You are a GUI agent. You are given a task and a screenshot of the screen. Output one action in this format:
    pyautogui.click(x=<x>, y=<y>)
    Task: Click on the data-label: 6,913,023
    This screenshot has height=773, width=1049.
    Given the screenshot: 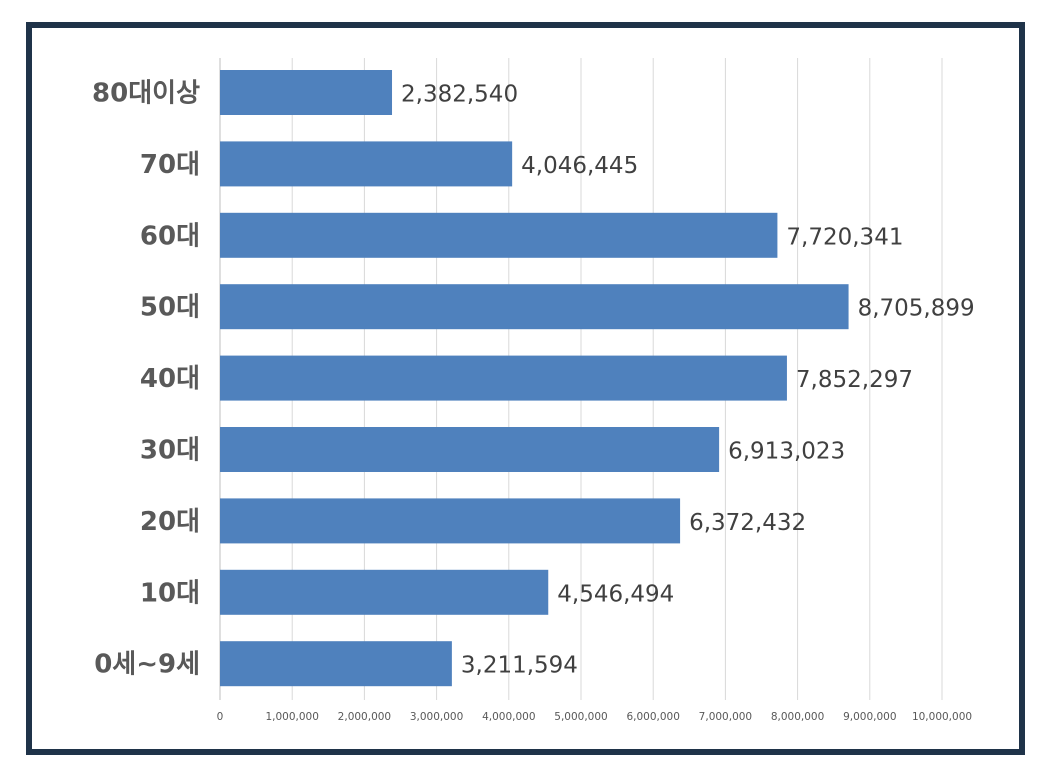 What is the action you would take?
    pyautogui.click(x=786, y=452)
    